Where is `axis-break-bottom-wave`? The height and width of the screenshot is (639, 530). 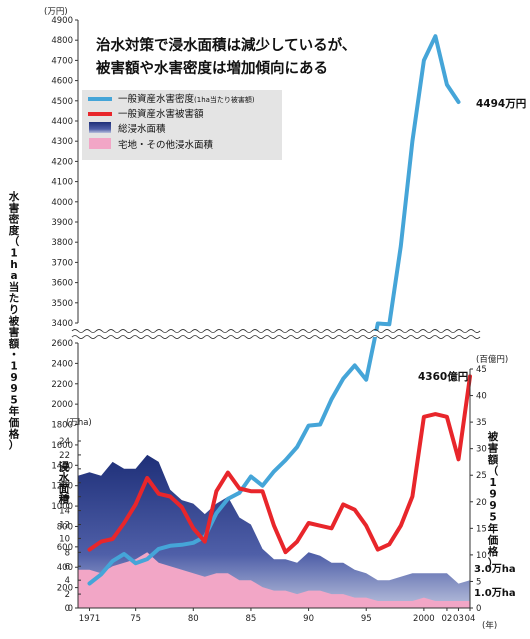 axis-break-bottom-wave is located at coordinates (276, 337).